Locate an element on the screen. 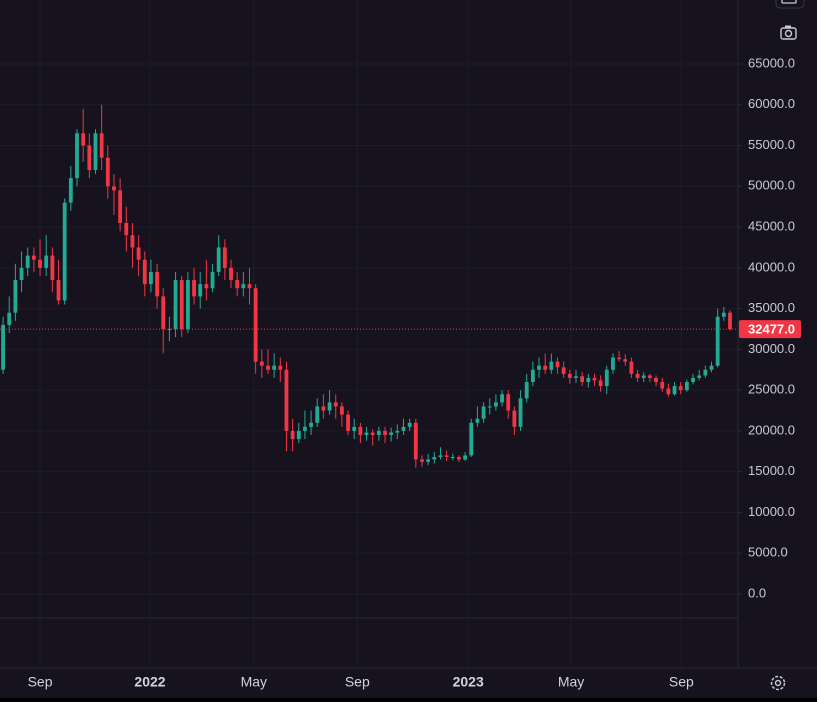 This screenshot has height=702, width=817. camera-button is located at coordinates (788, 33).